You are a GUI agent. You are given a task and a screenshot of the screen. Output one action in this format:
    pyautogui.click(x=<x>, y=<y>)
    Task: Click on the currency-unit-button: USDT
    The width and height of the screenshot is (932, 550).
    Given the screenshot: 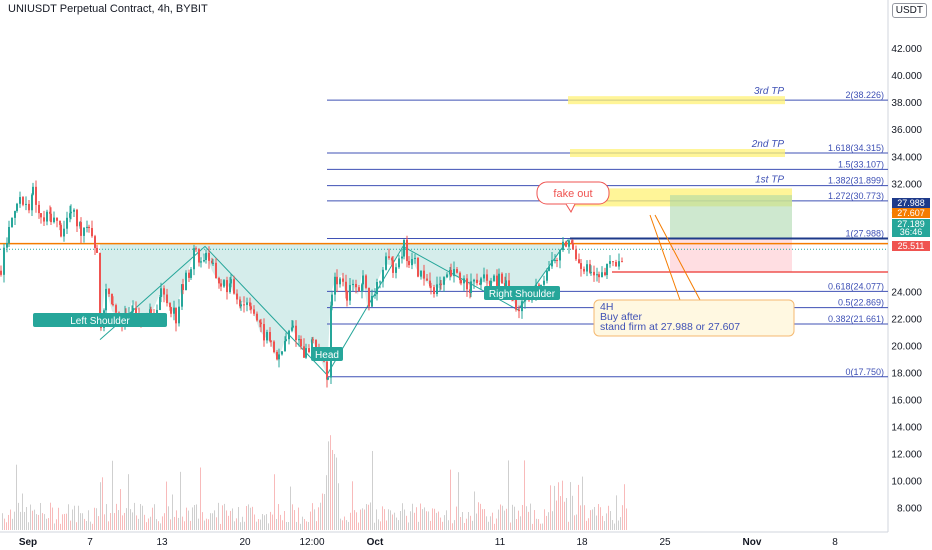 What is the action you would take?
    pyautogui.click(x=909, y=10)
    